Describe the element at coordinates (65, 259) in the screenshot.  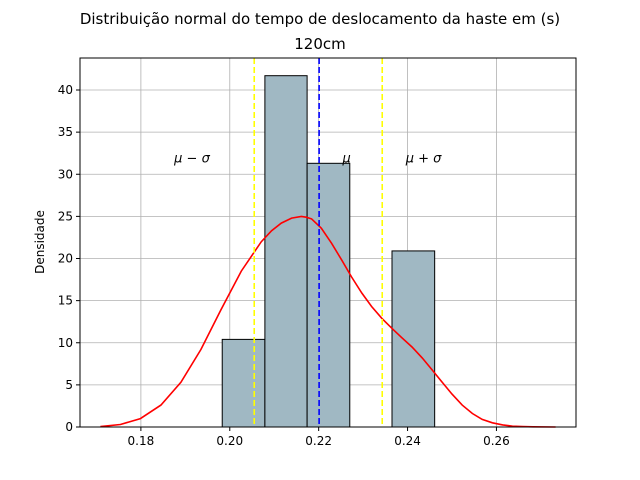
I see `y-tick-label: 20` at that location.